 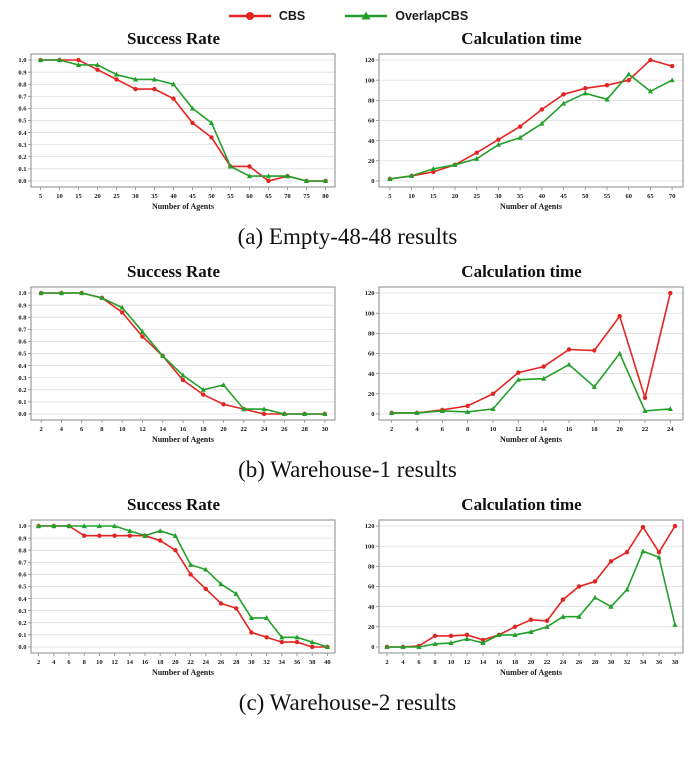 I want to click on svg-text: 26, so click(x=220, y=662).